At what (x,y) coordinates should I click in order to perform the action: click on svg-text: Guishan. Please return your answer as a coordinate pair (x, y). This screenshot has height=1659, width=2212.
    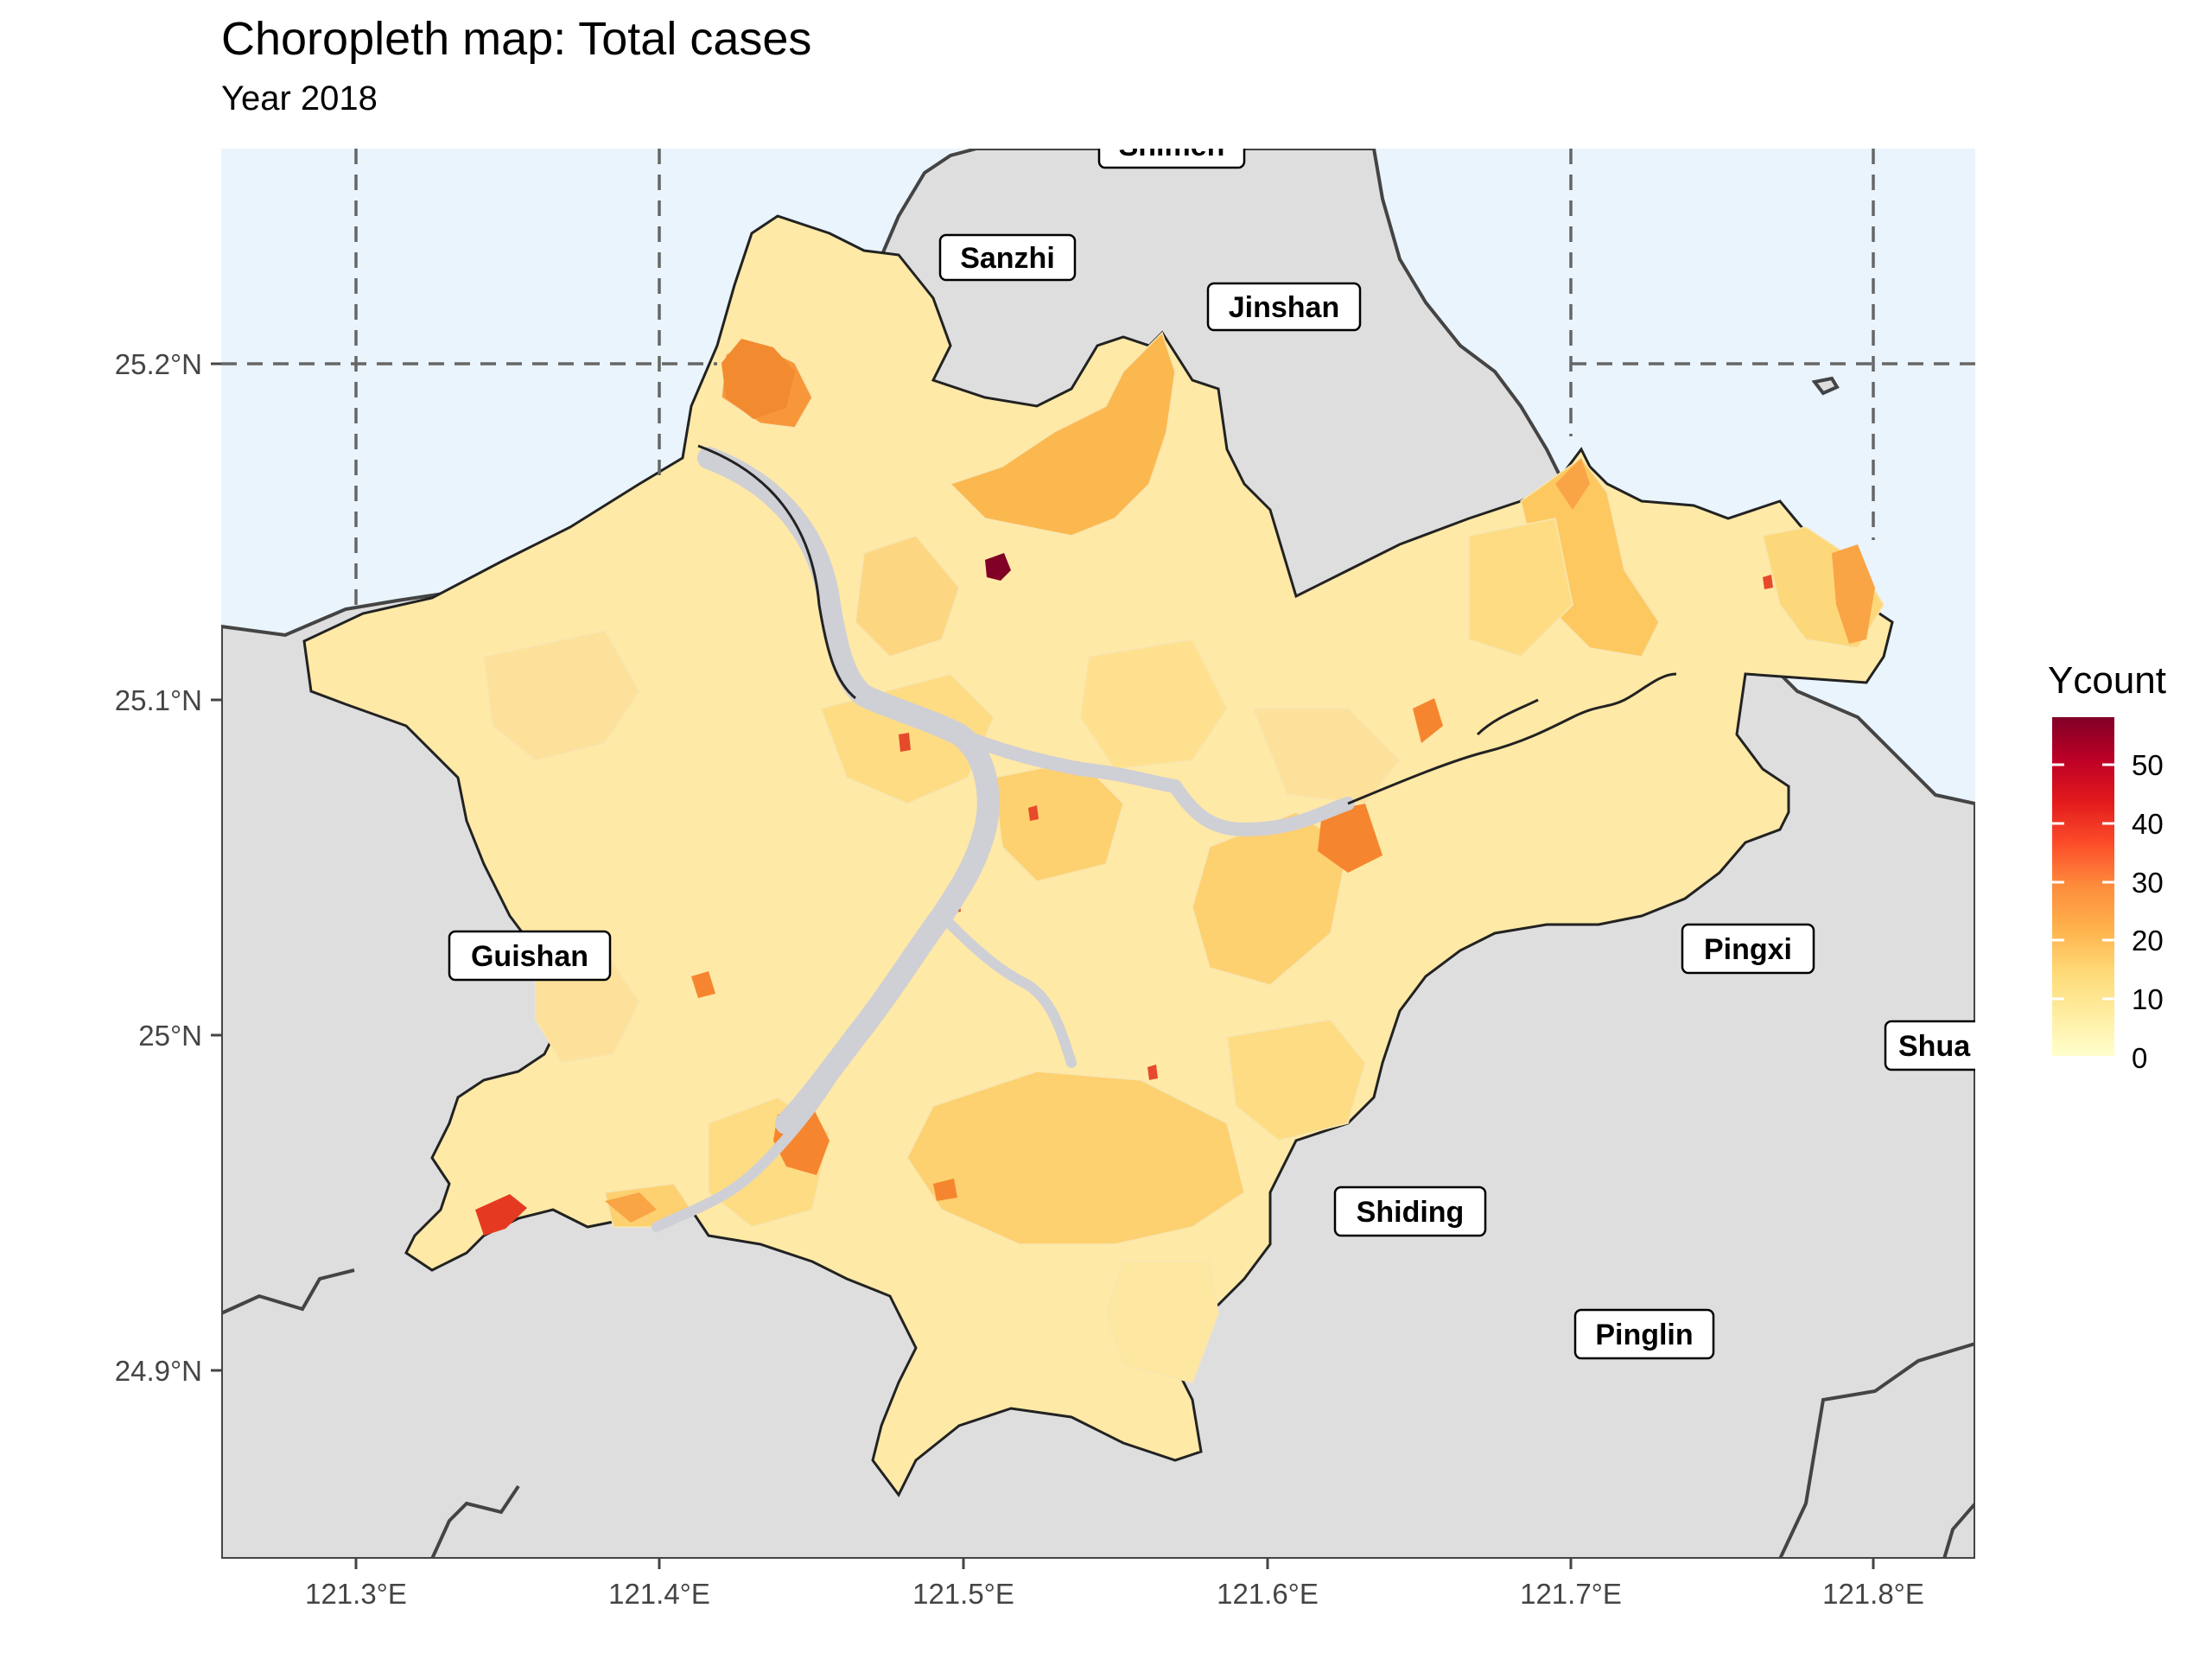
    Looking at the image, I should click on (529, 956).